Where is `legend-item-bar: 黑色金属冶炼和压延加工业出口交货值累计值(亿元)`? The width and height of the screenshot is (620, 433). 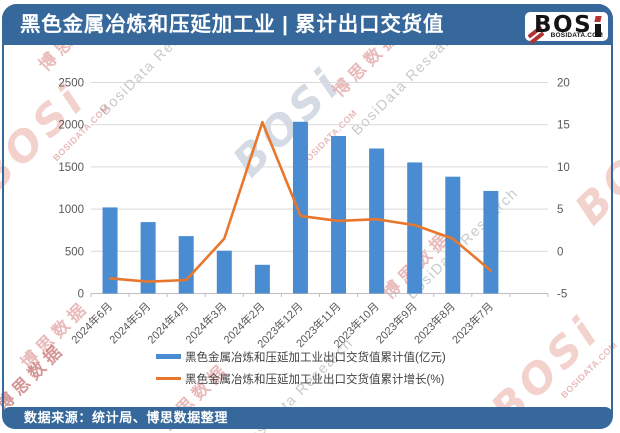
legend-item-bar: 黑色金属冶炼和压延加工业出口交货值累计值(亿元) is located at coordinates (301, 356).